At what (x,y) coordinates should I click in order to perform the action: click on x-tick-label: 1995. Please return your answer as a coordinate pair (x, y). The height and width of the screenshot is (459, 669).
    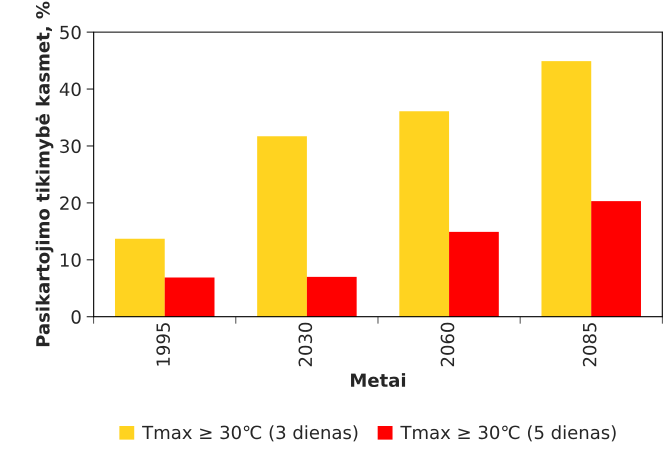
    Looking at the image, I should click on (163, 344).